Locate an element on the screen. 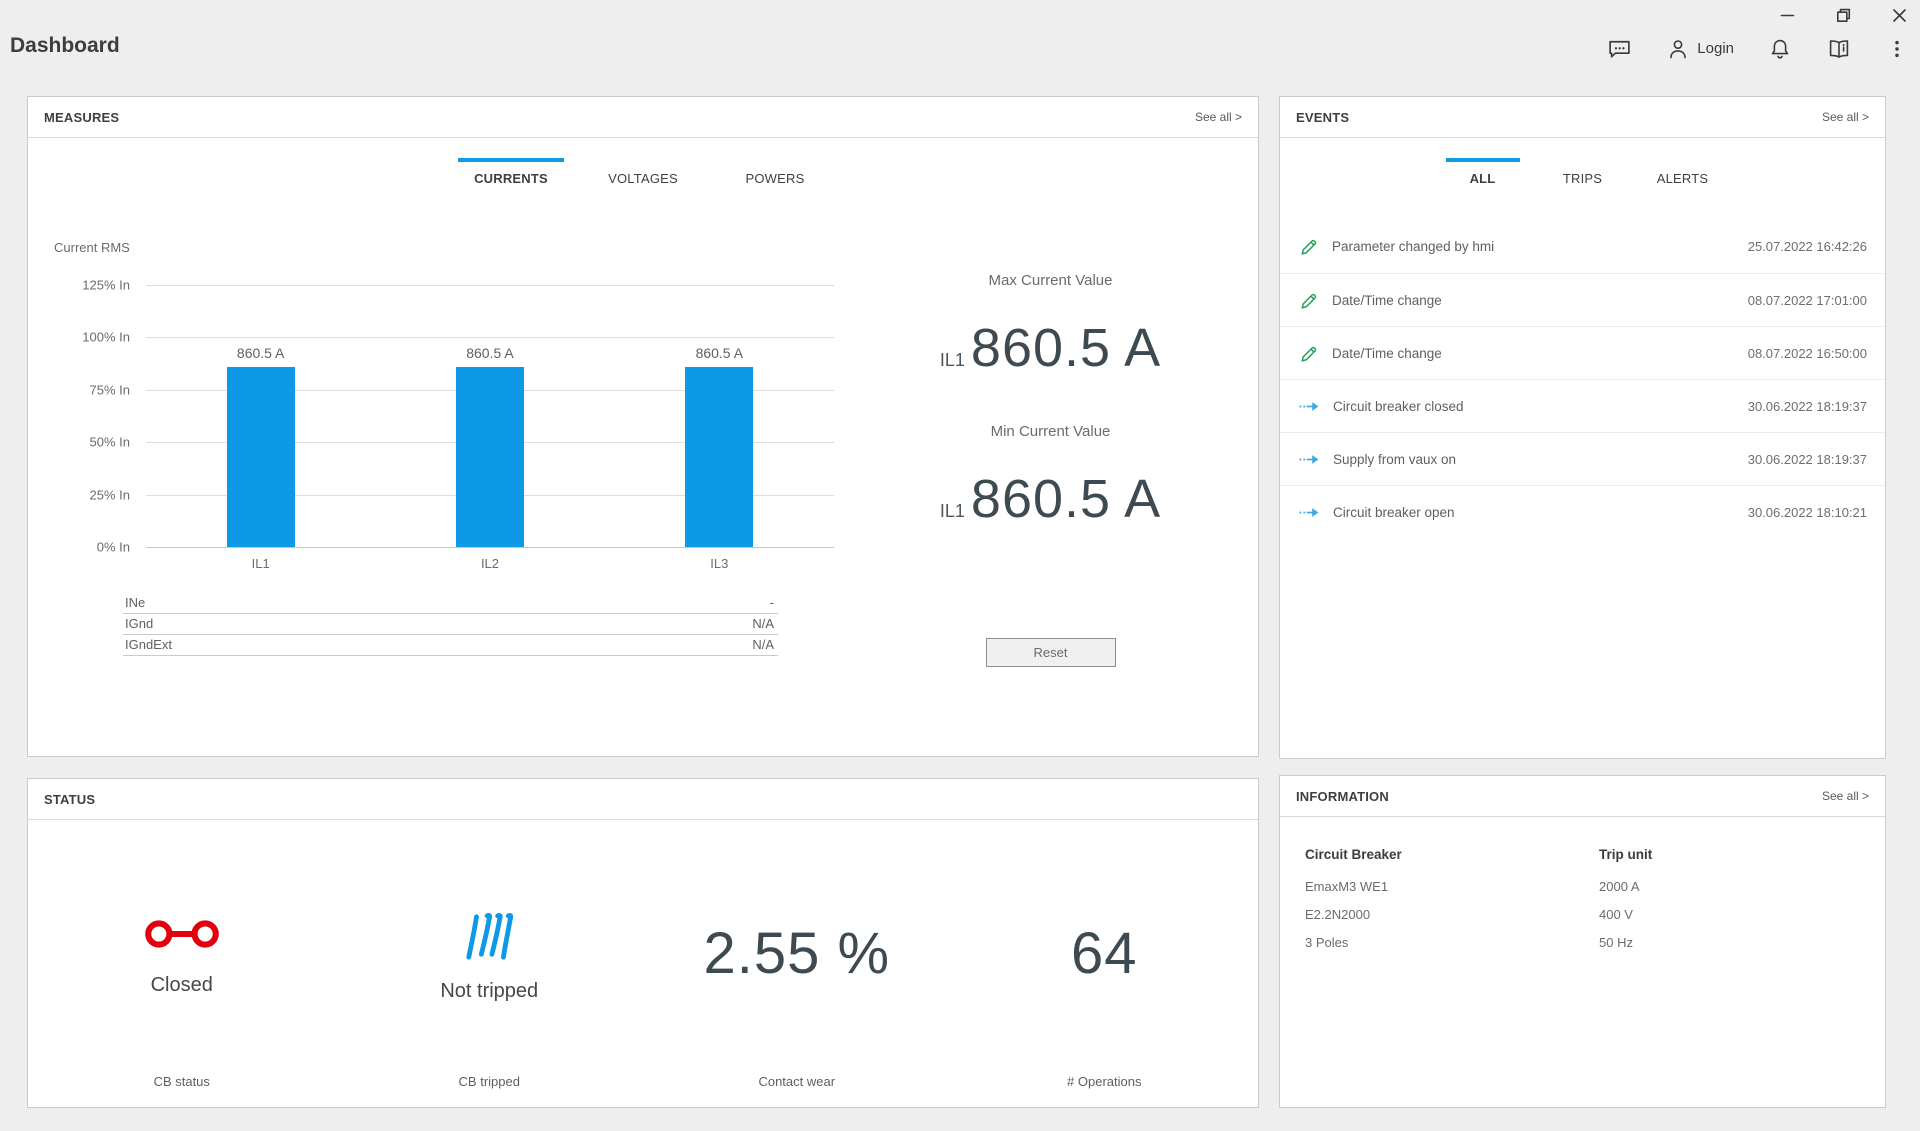 The width and height of the screenshot is (1920, 1131). login-button: Login is located at coordinates (1700, 49).